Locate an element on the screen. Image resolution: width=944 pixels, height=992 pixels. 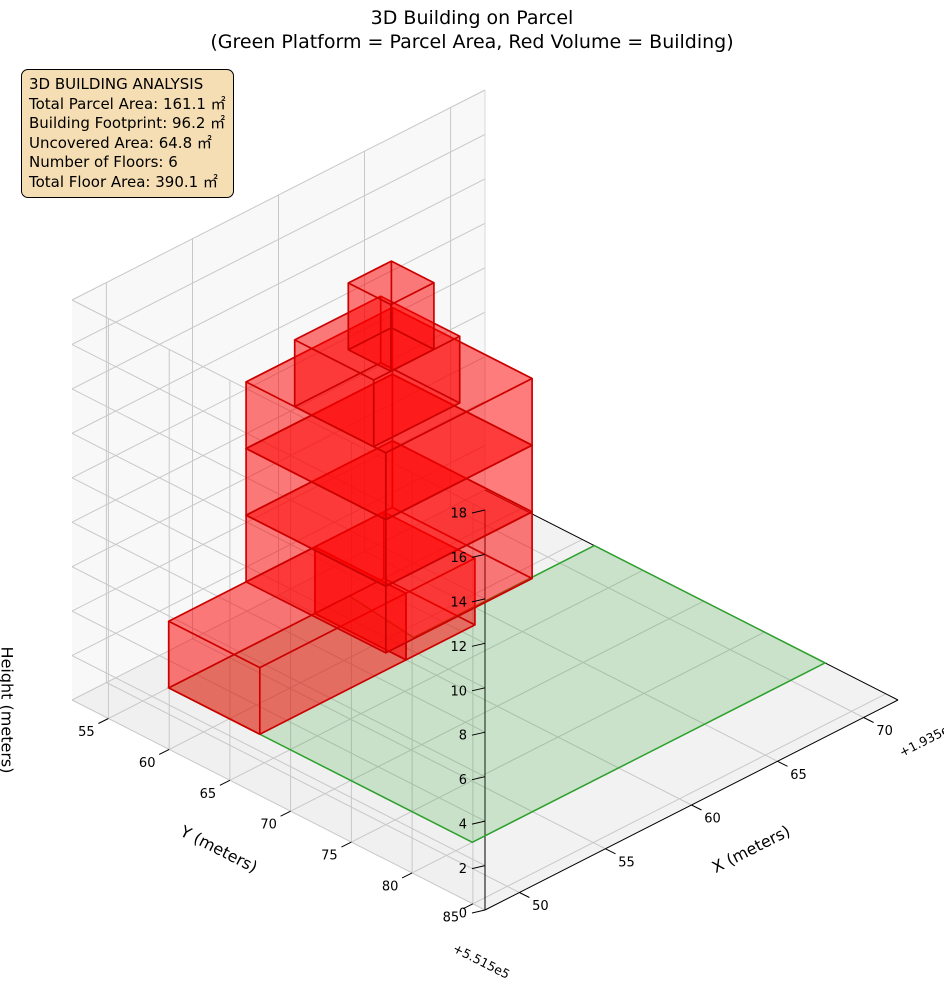
chart-title-main: 3D Building on Parcel is located at coordinates (472, 18).